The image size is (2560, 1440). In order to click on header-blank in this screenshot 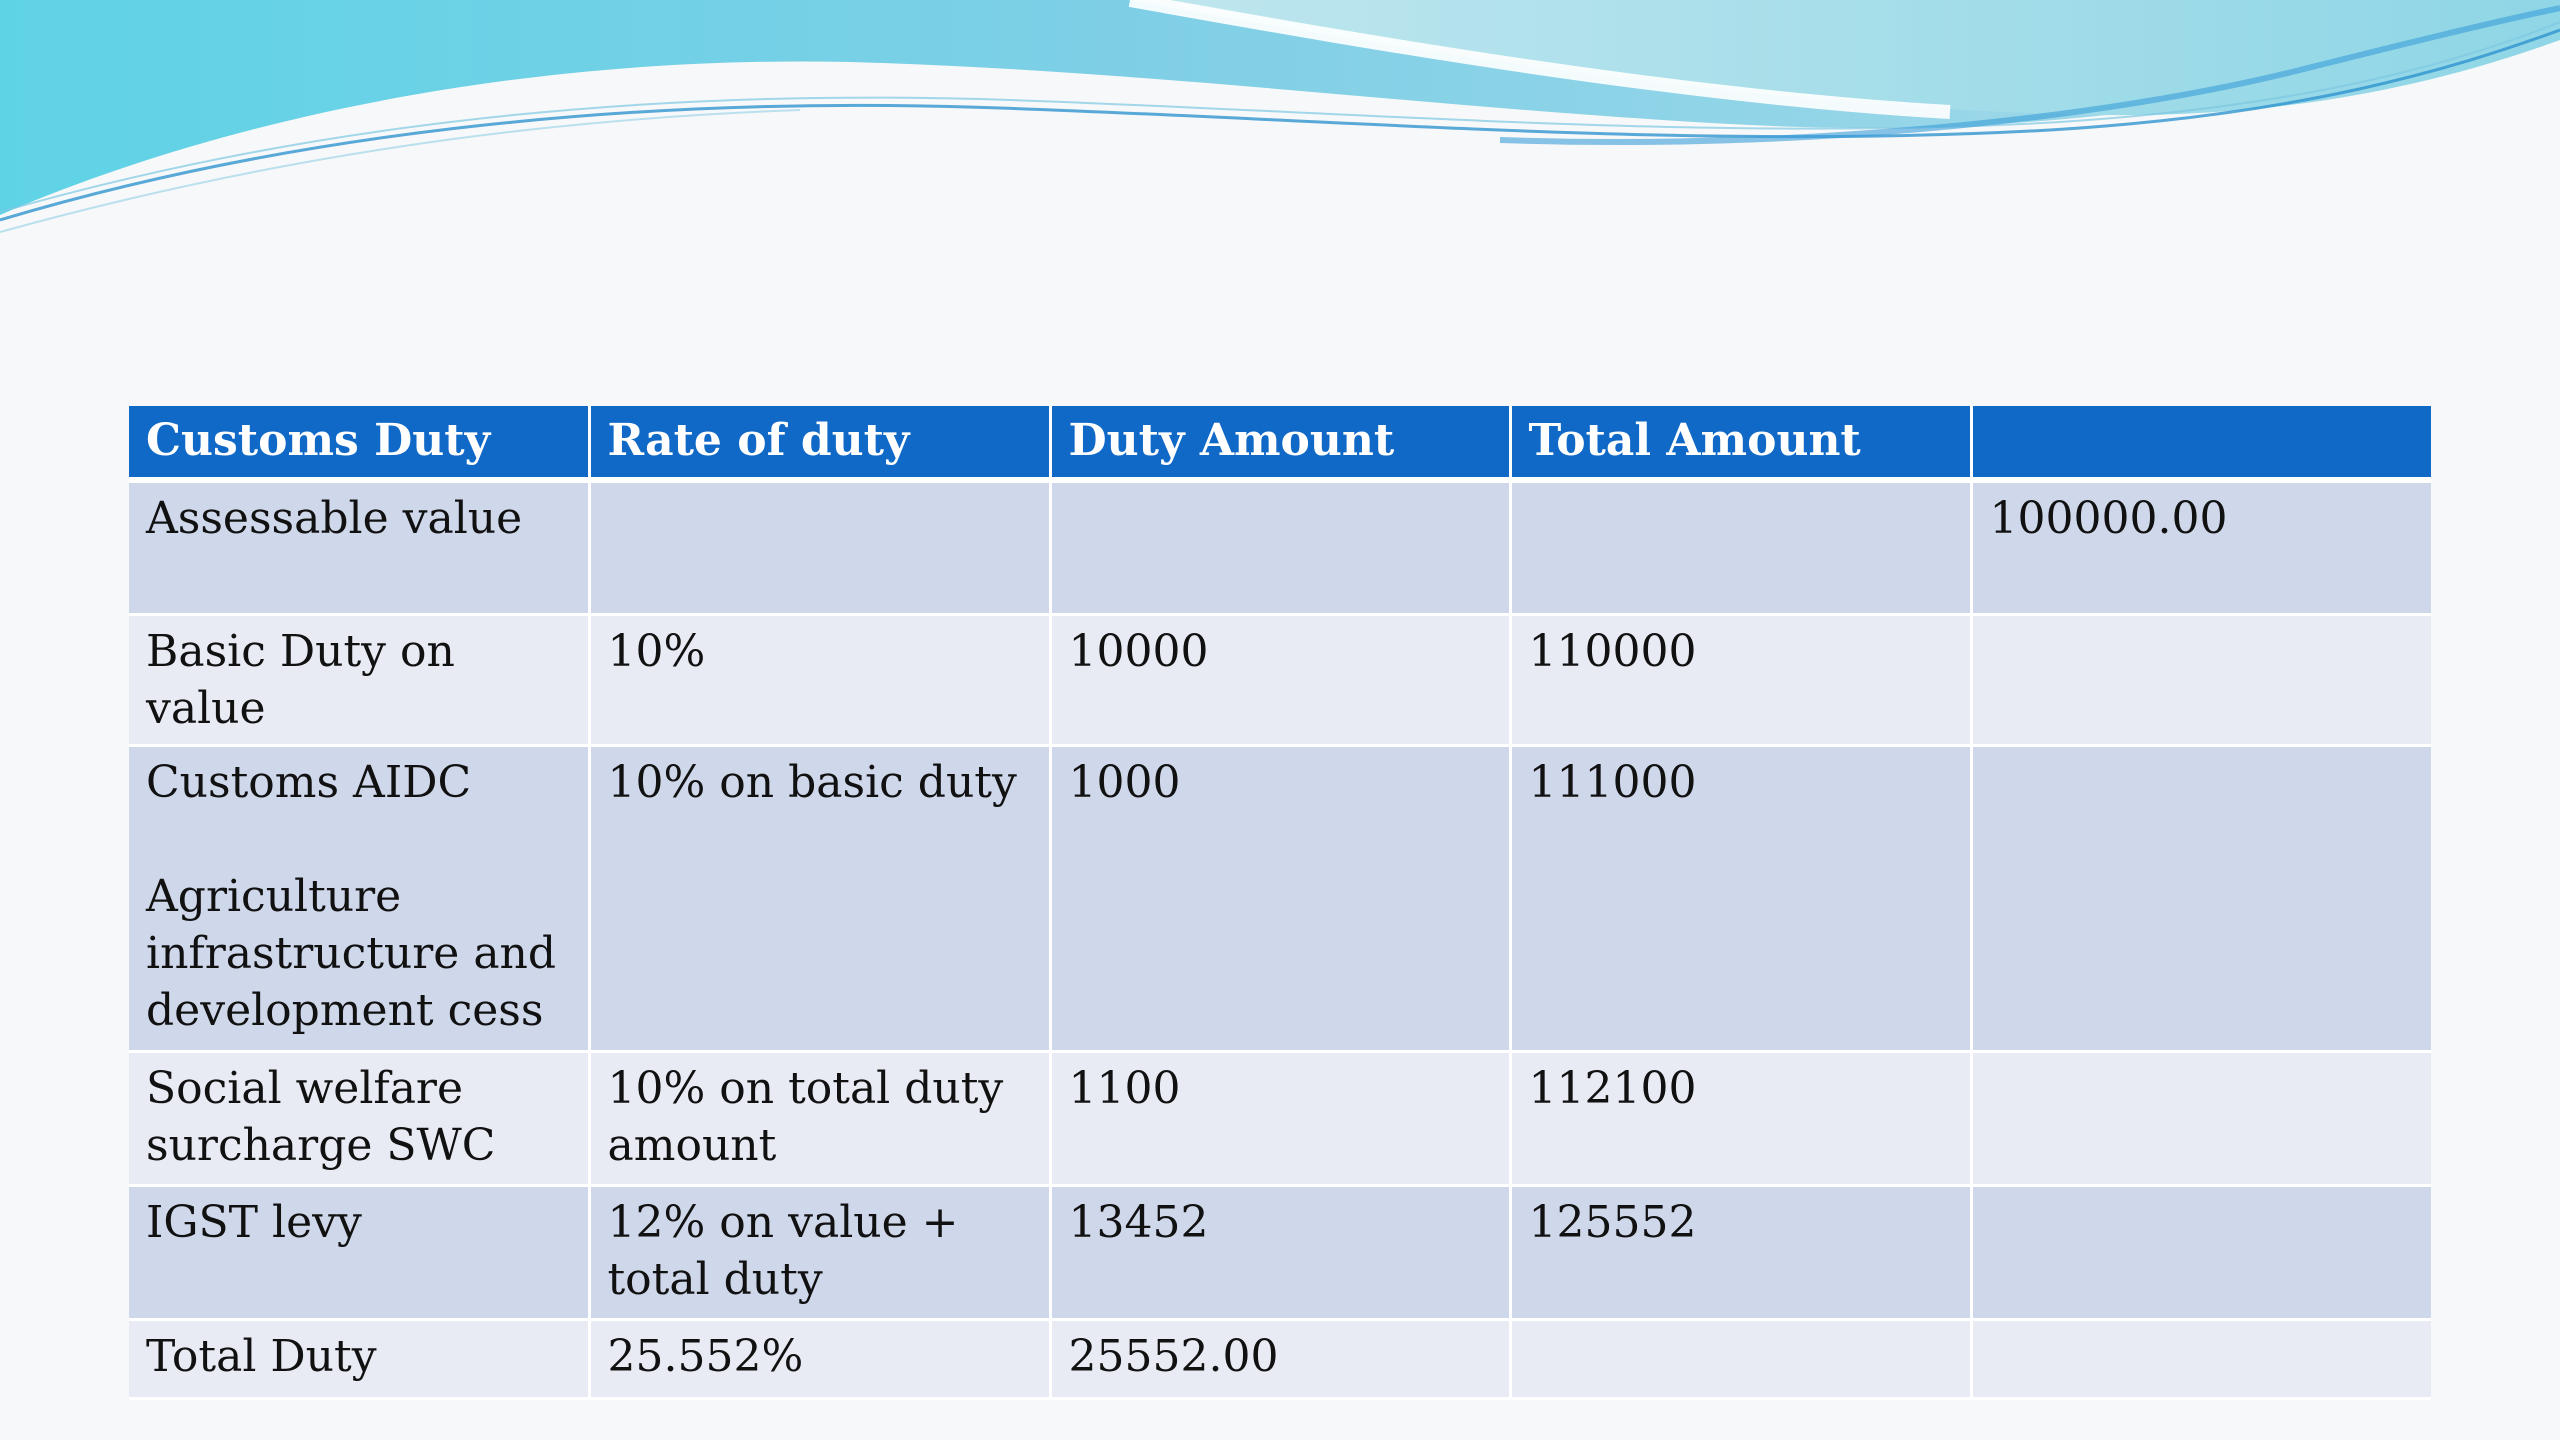, I will do `click(2201, 444)`.